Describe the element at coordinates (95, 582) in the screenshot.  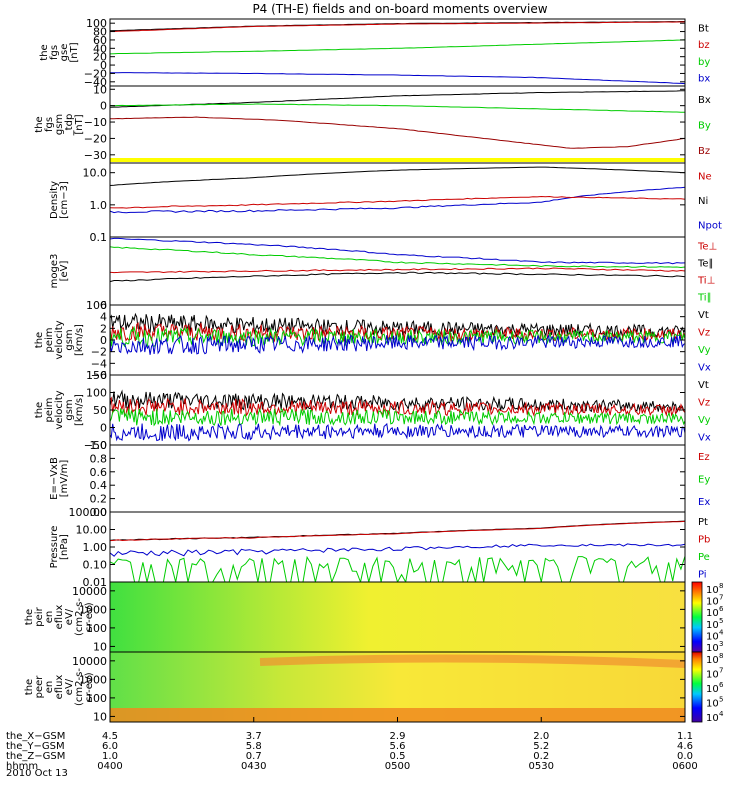
I see `y-tick-label: 0.01` at that location.